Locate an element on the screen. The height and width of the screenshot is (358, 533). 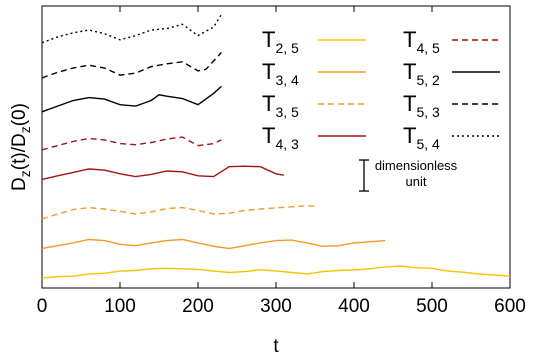
legend-label: T4, 5 is located at coordinates (421, 41).